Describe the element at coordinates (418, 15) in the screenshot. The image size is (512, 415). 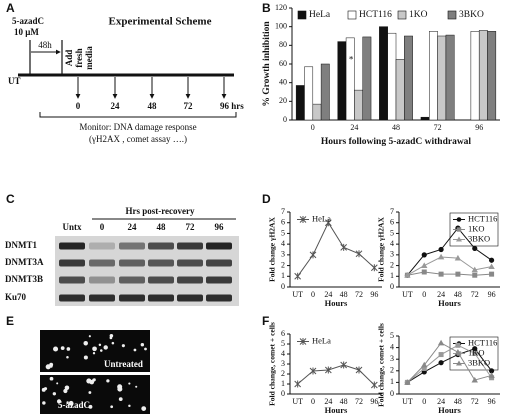
I see `legend-label: 1KO` at that location.